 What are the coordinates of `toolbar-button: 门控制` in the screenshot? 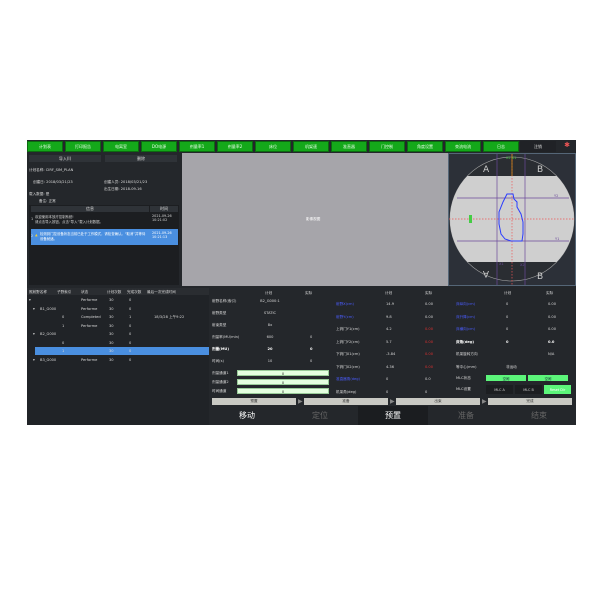 It's located at (387, 146).